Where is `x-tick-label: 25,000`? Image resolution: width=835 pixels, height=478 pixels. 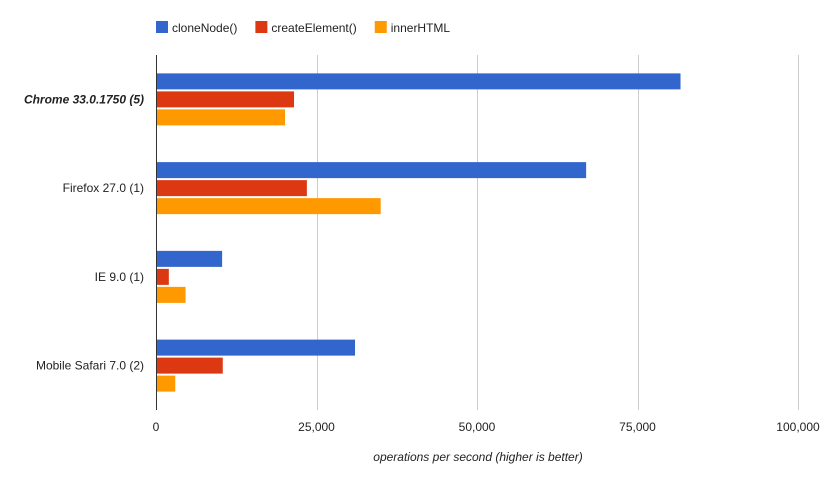 x-tick-label: 25,000 is located at coordinates (316, 427).